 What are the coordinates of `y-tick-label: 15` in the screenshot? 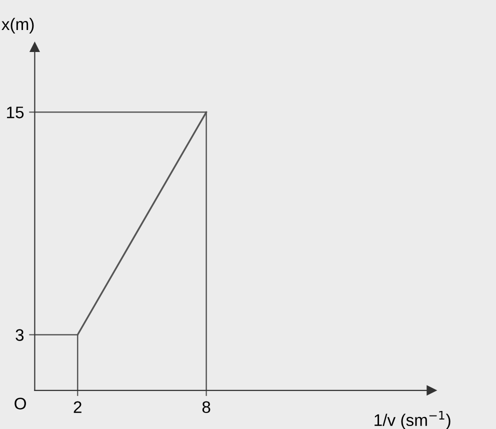 It's located at (15, 112).